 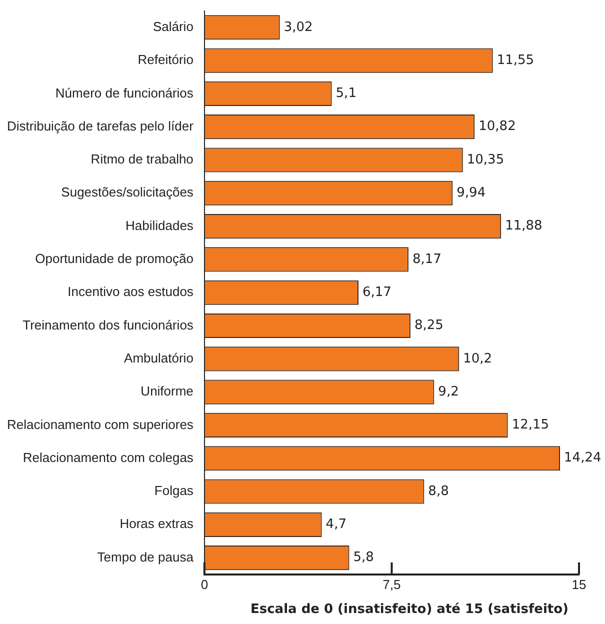 I want to click on x-tick-label: 7,5, so click(x=391, y=584).